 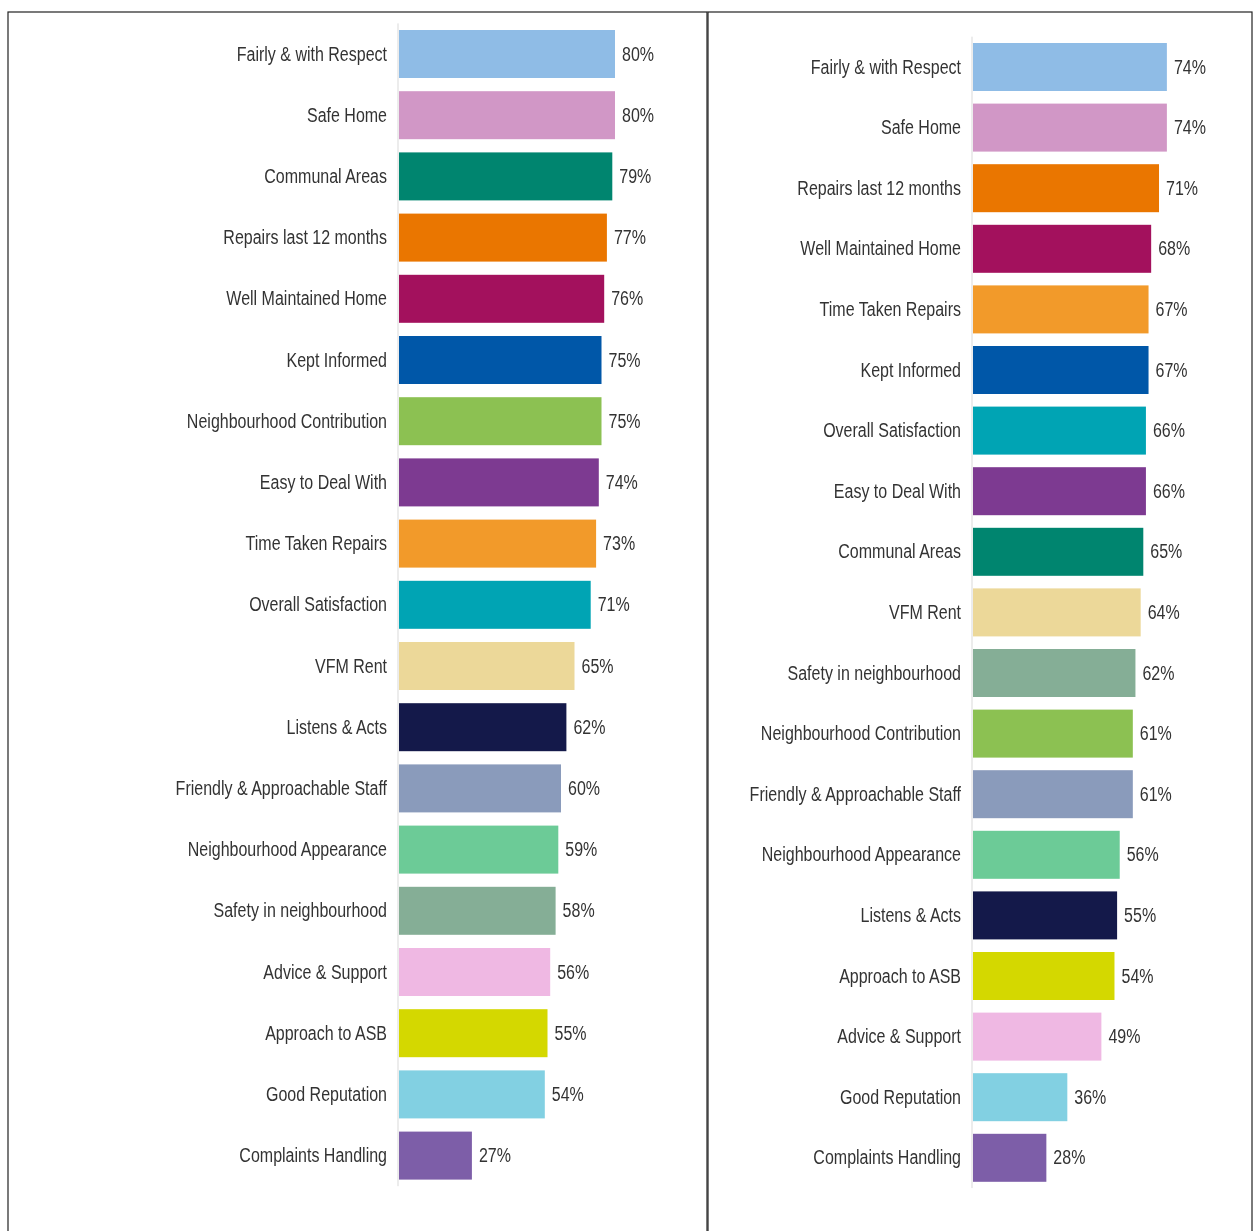 I want to click on y-tick-label: VFM Rent, so click(x=350, y=666).